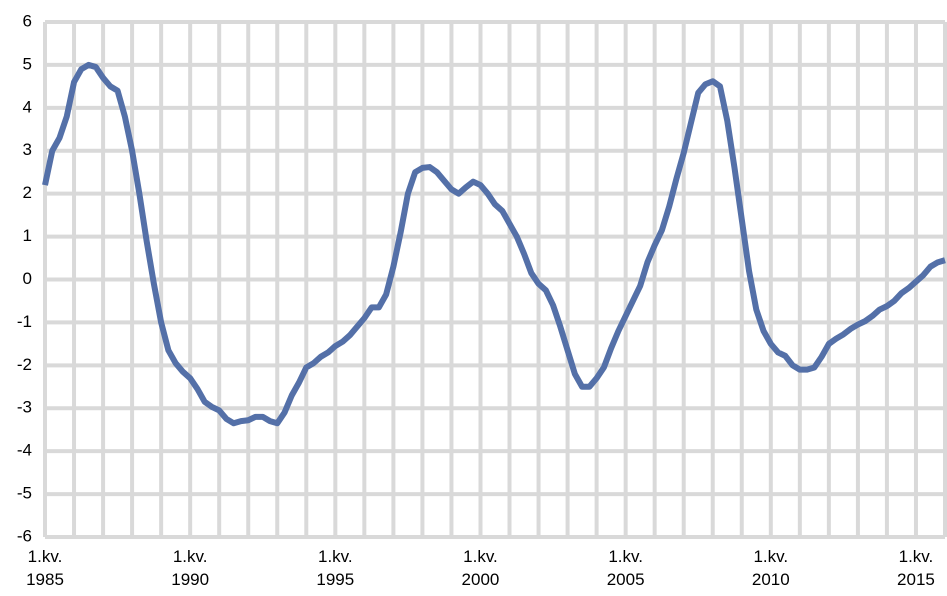 The width and height of the screenshot is (947, 596). What do you see at coordinates (625, 568) in the screenshot?
I see `x-tick-label: 1.kv. 2005` at bounding box center [625, 568].